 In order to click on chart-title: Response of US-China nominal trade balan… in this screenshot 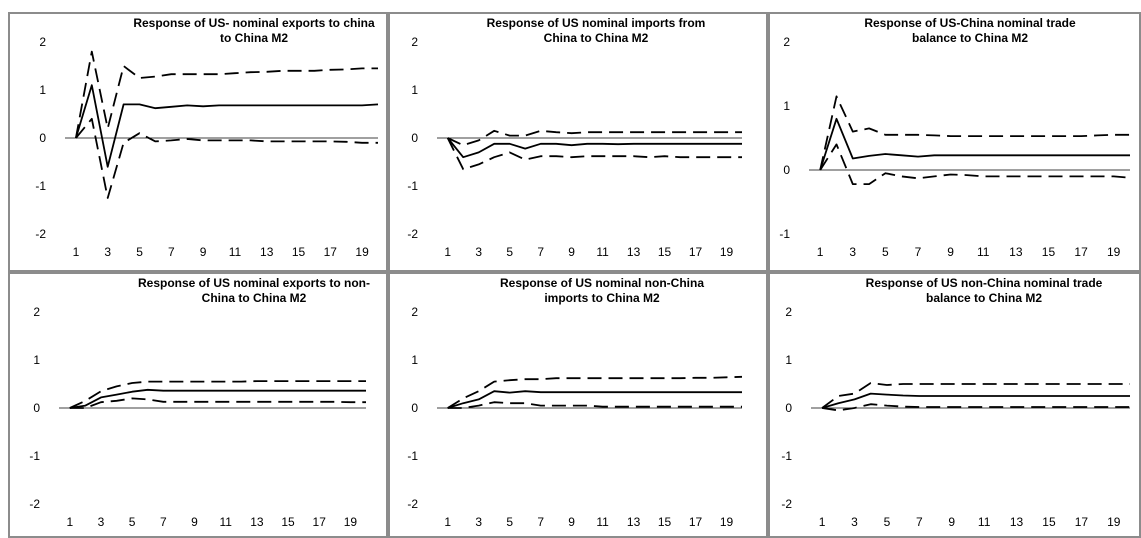, I will do `click(970, 30)`.